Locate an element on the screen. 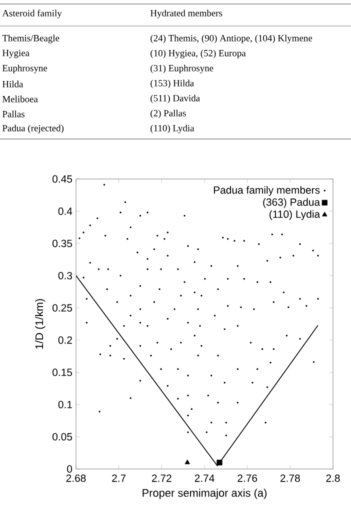 Image resolution: width=351 pixels, height=515 pixels. text: (511) Davida is located at coordinates (175, 99).